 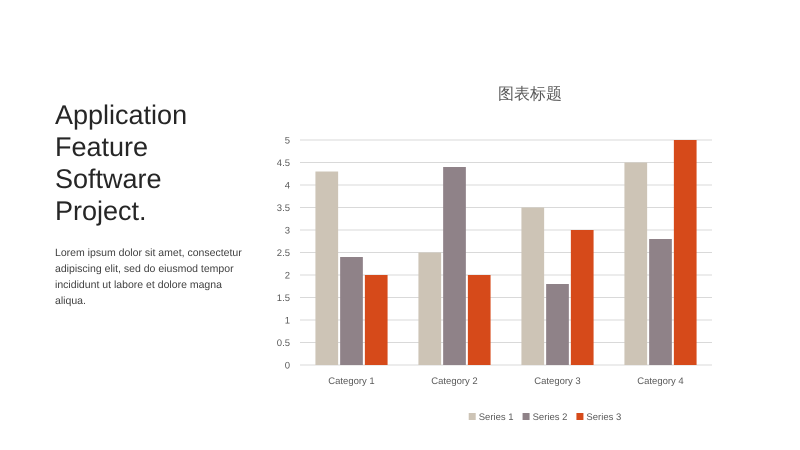 I want to click on y-tick-label: 3.5, so click(x=283, y=208).